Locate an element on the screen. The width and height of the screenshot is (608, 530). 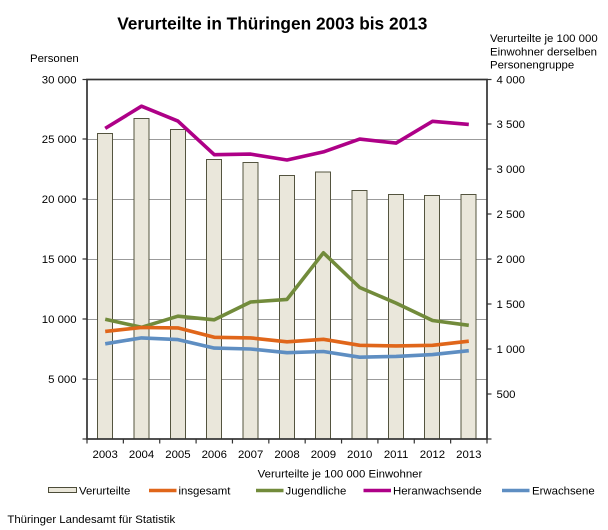
svg-text: 25 000 is located at coordinates (59, 140).